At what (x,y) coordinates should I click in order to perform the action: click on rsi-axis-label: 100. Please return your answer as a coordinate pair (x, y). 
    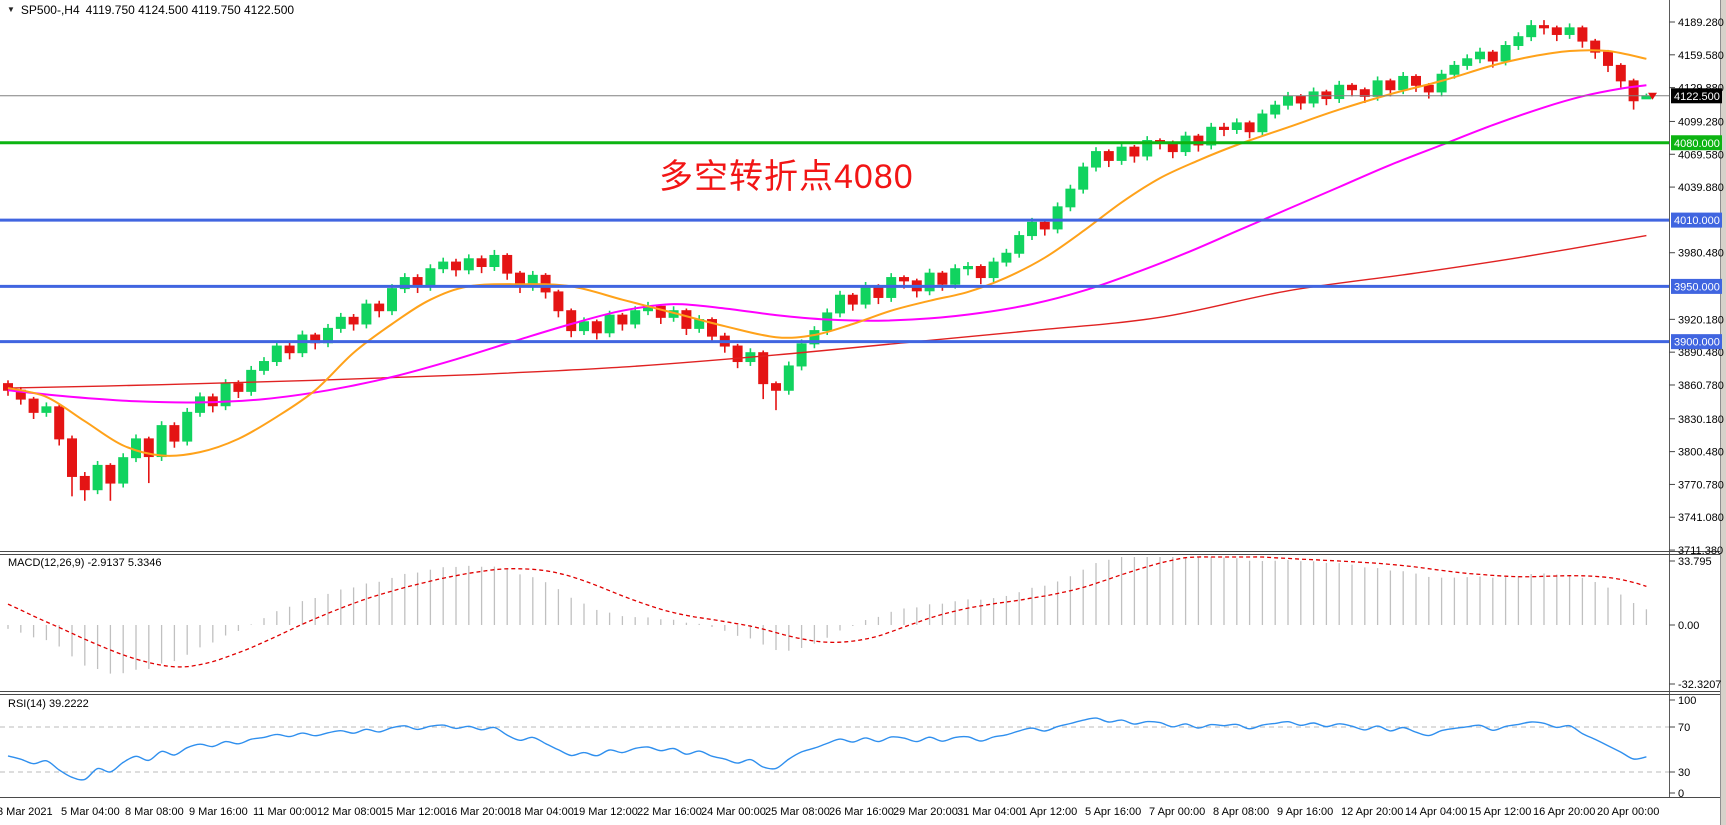
    Looking at the image, I should click on (1687, 701).